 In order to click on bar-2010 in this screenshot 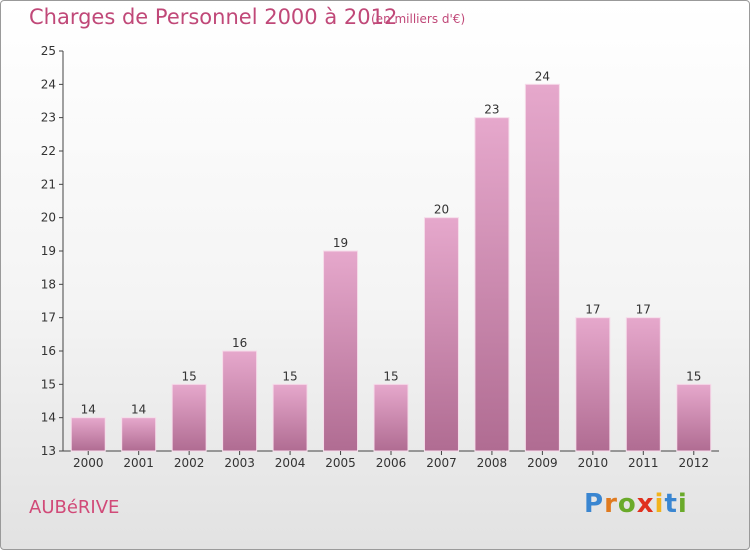, I will do `click(593, 384)`.